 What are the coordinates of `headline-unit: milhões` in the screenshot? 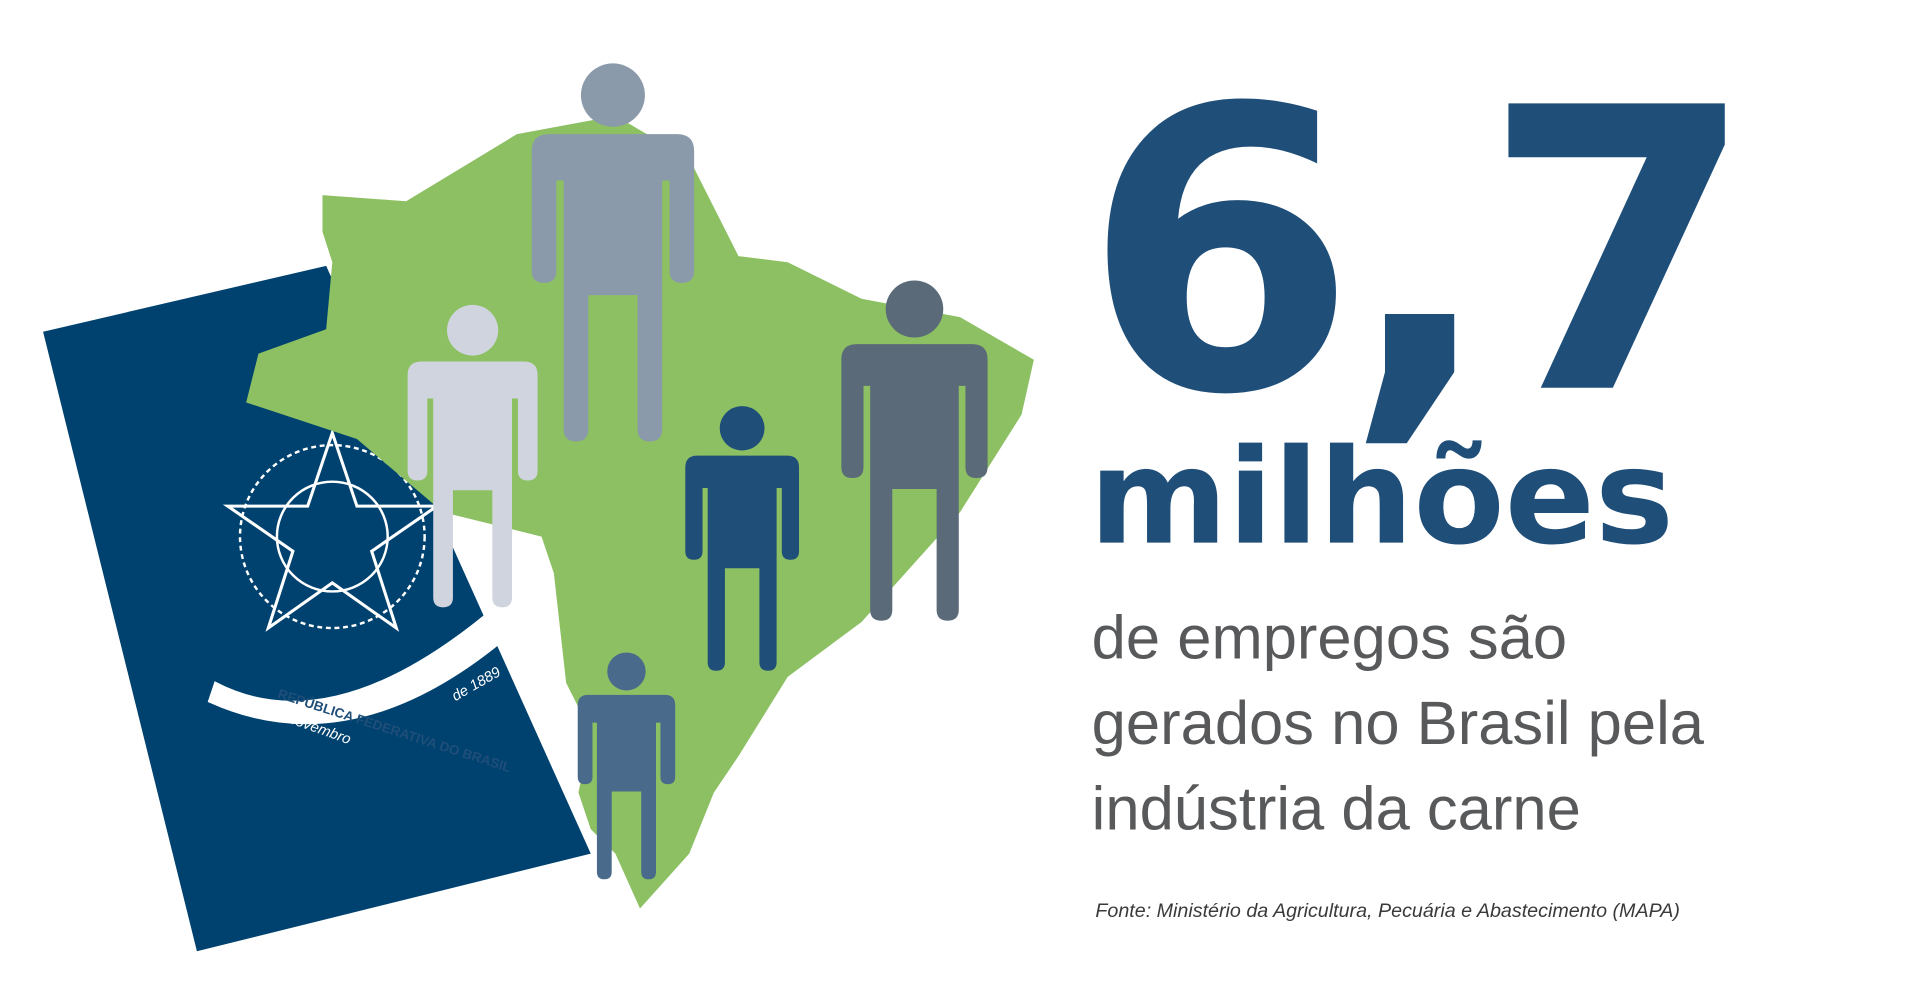 It's located at (1381, 497).